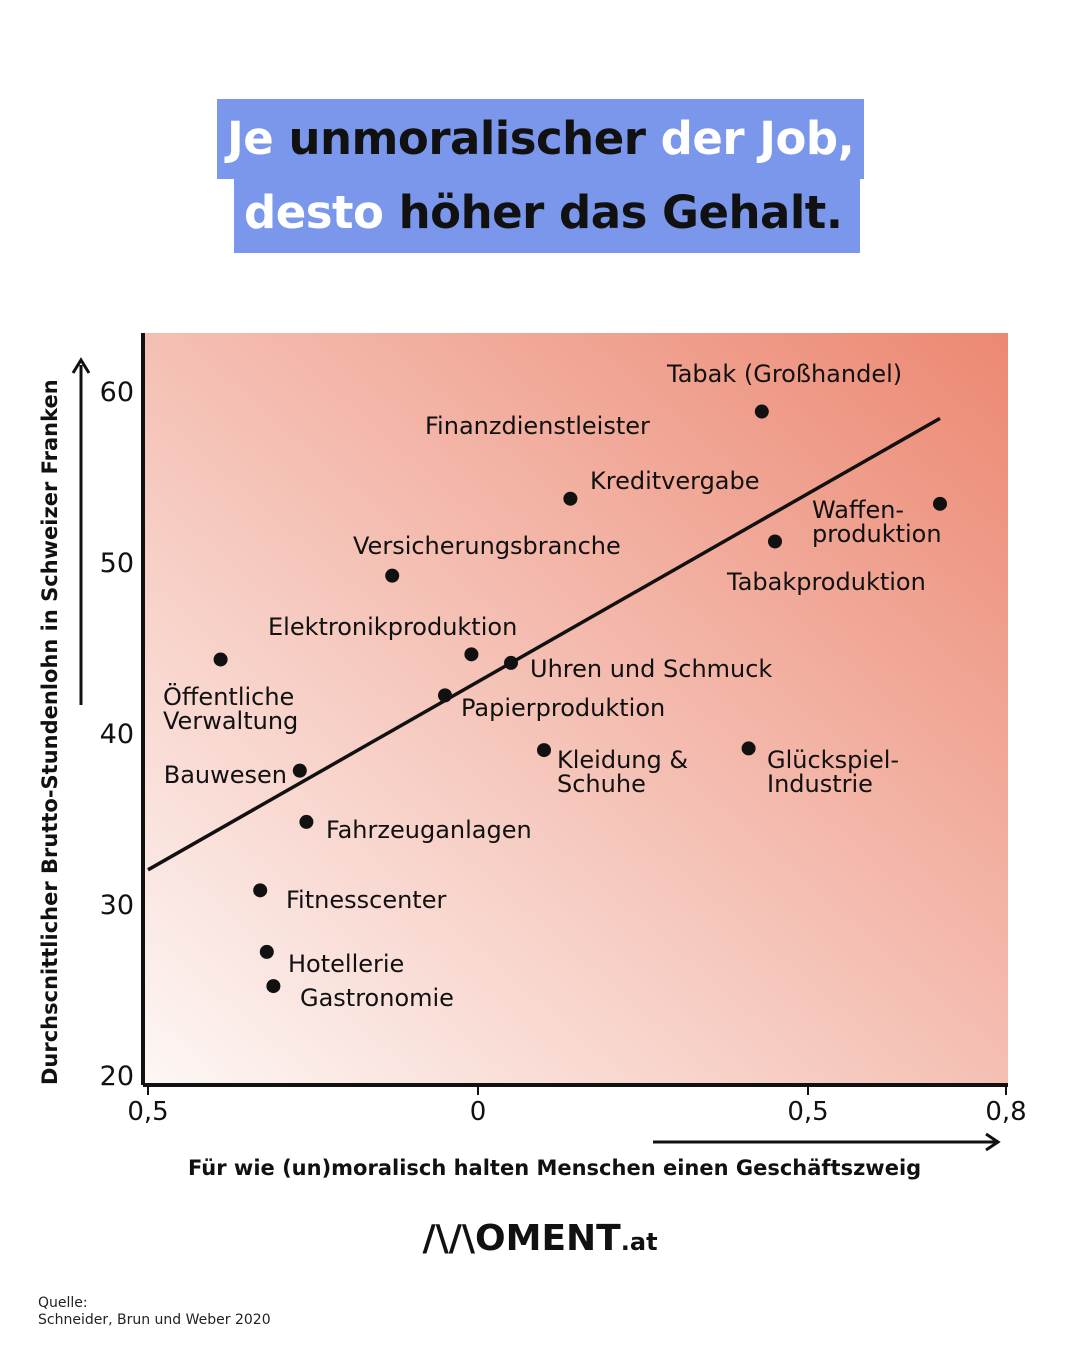  I want to click on point-label: Öffentliche, so click(228, 696).